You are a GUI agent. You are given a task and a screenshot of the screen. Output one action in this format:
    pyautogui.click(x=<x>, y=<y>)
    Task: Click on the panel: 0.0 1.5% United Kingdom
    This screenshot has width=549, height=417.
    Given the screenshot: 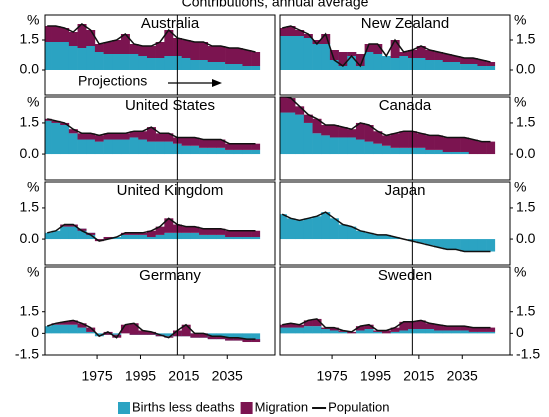 What is the action you would take?
    pyautogui.click(x=148, y=222)
    